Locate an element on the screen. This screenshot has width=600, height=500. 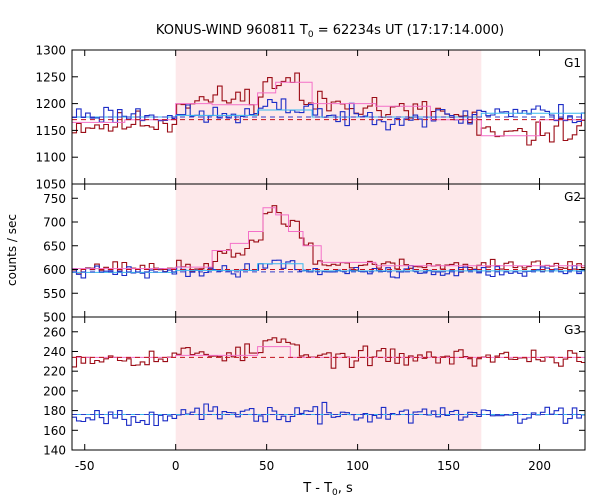
x-tick-label: 50 is located at coordinates (266, 466).